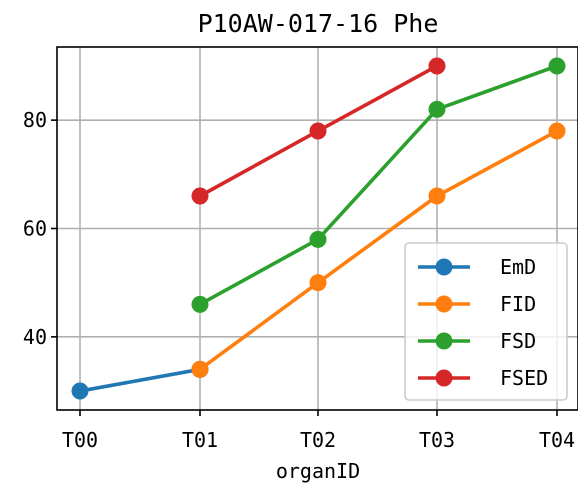 This screenshot has width=578, height=489. Describe the element at coordinates (477, 304) in the screenshot. I see `legend-item-fid: FID` at that location.